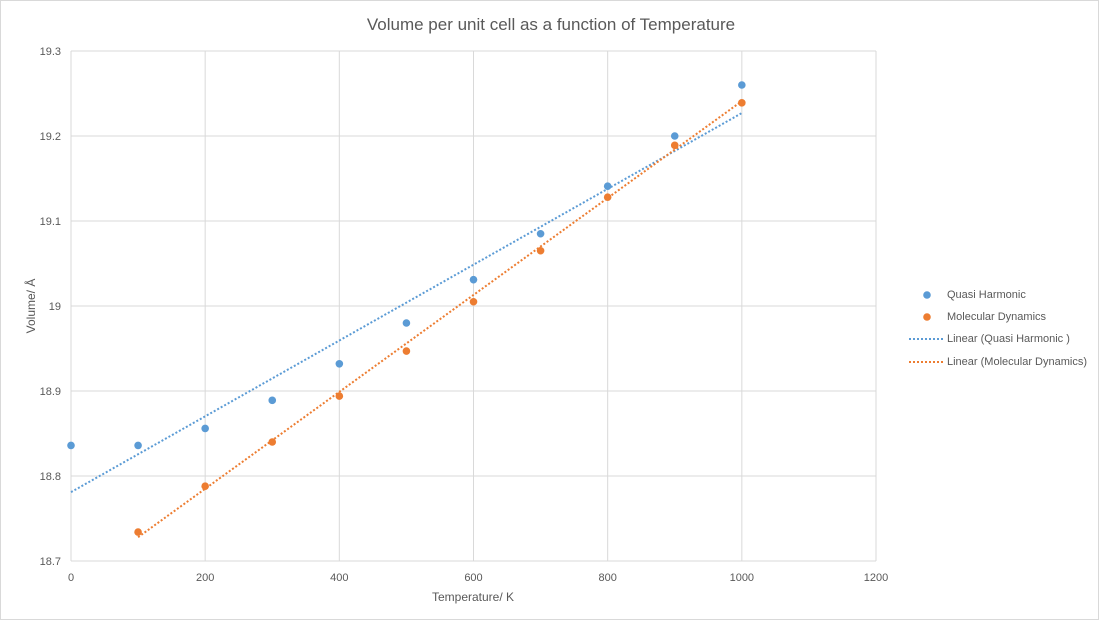 This screenshot has width=1099, height=621. I want to click on legend-label: Molecular Dynamics, so click(997, 317).